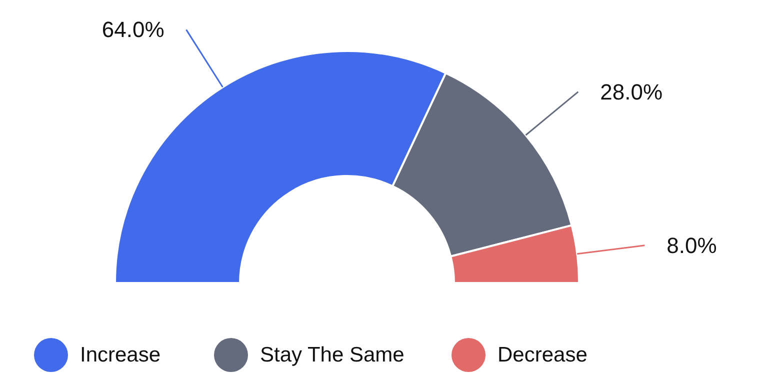  I want to click on data-label: 28.0%, so click(631, 91).